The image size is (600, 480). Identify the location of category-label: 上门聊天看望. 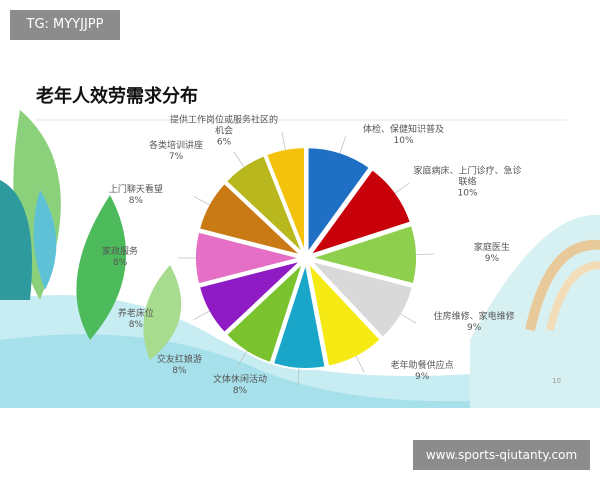
(135, 190).